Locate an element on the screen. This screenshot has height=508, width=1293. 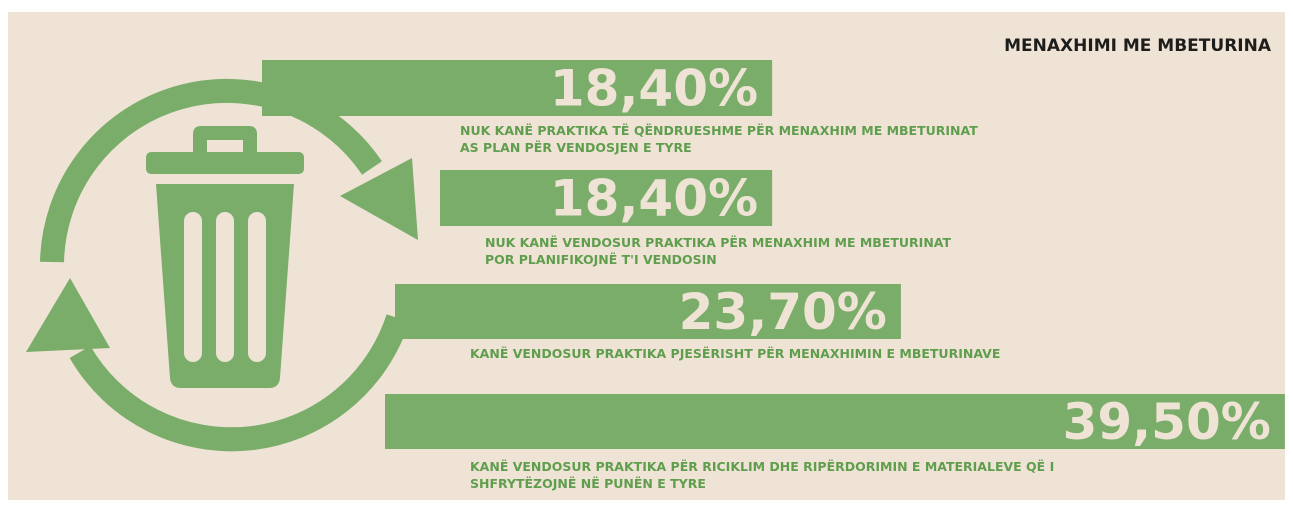
value-label: 39,50% is located at coordinates (1167, 422).